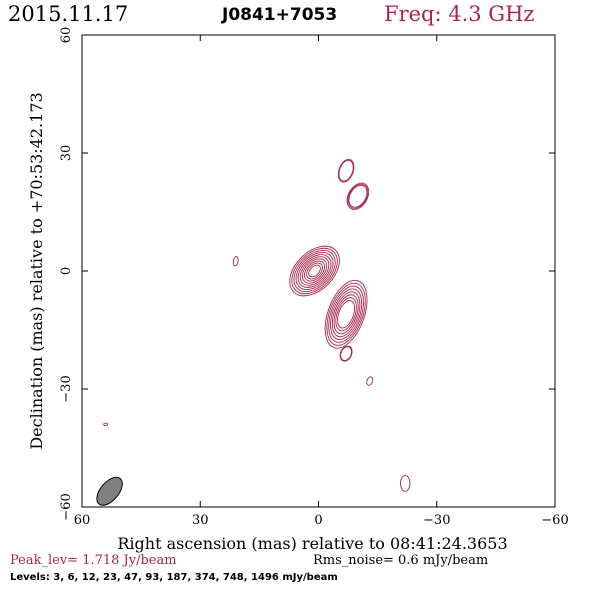  What do you see at coordinates (66, 153) in the screenshot?
I see `y-tick-label: 30` at bounding box center [66, 153].